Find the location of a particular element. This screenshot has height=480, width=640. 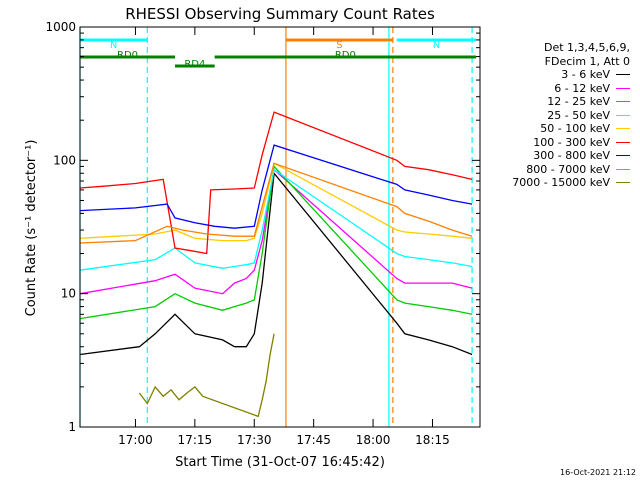

legend-label-5: 100 - 300 keV is located at coordinates (571, 142).